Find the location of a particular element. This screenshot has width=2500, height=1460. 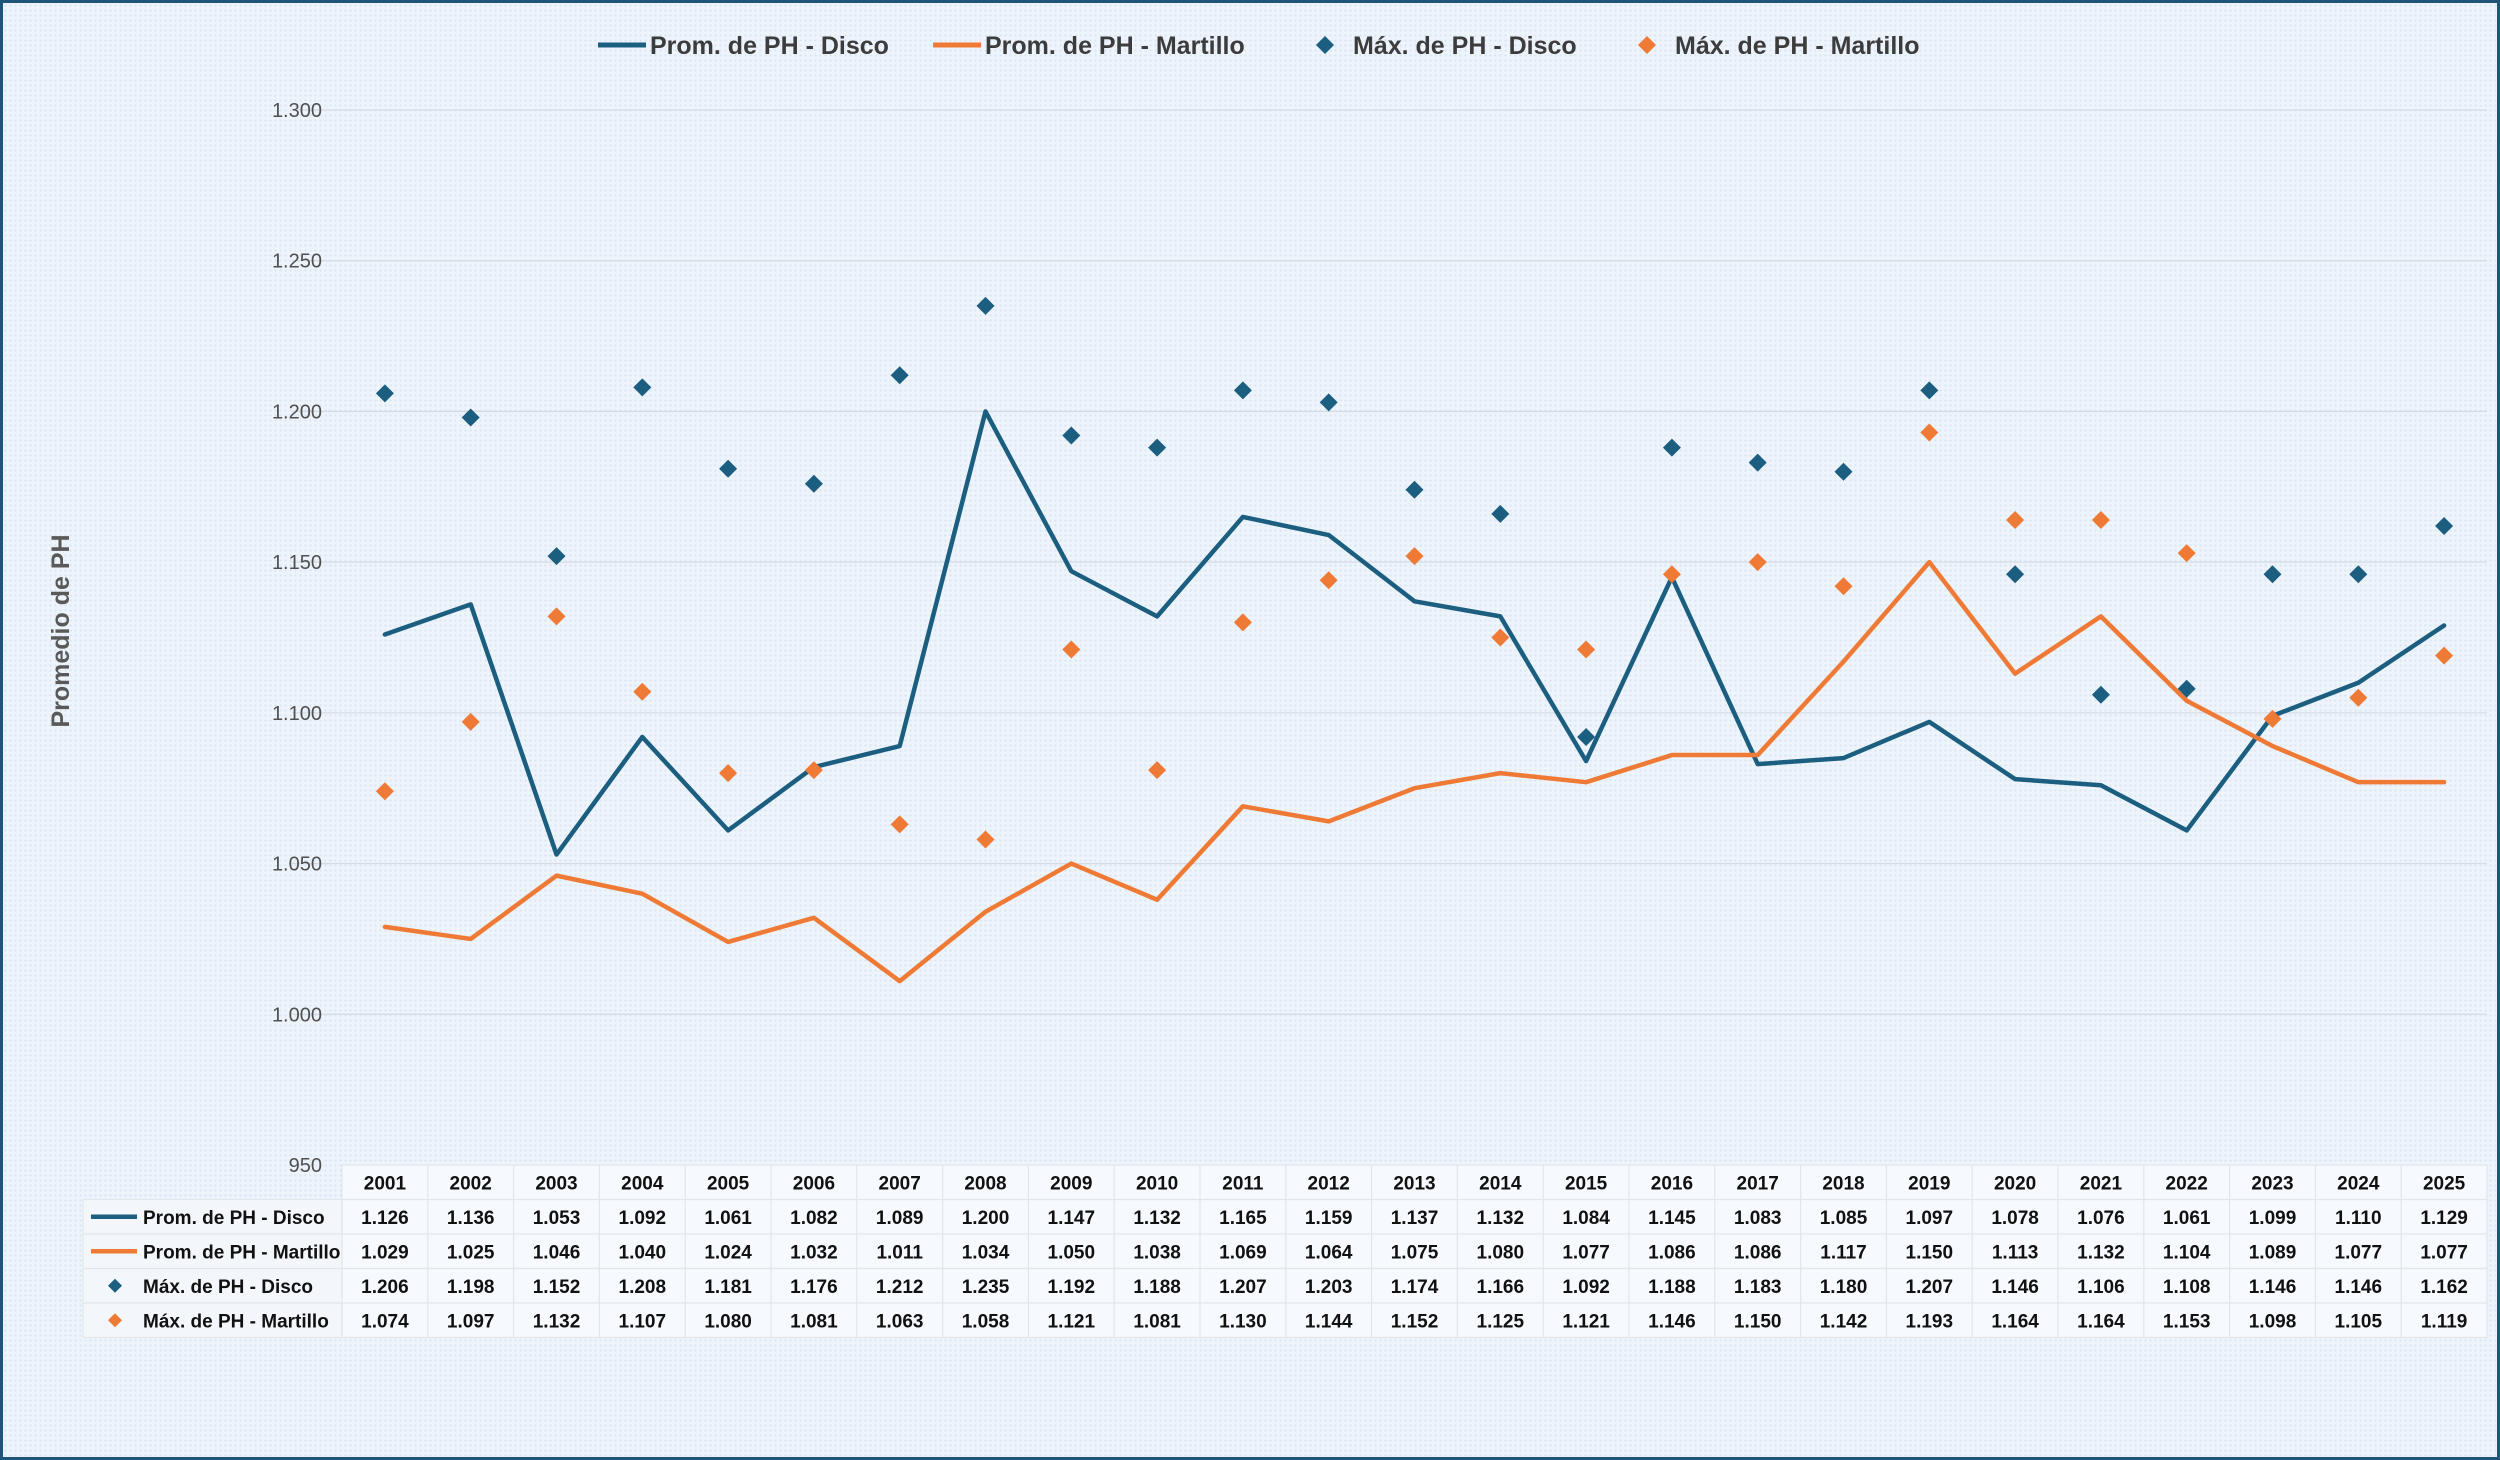

table-year-label: 2005 is located at coordinates (728, 1183).